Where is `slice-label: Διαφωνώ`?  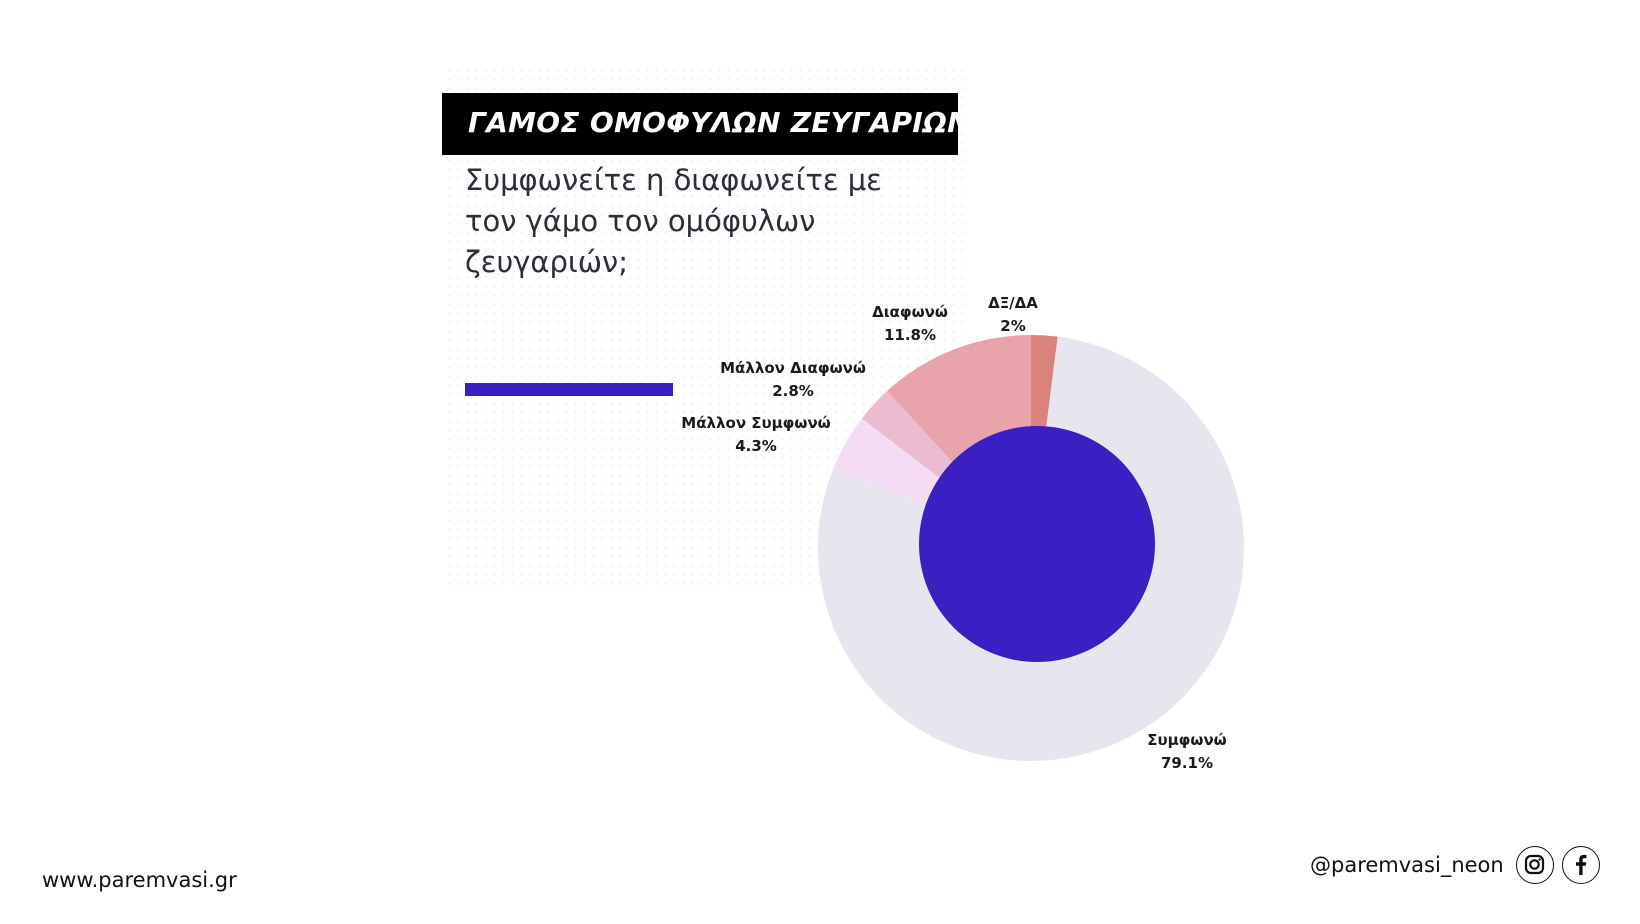
slice-label: Διαφωνώ is located at coordinates (910, 312).